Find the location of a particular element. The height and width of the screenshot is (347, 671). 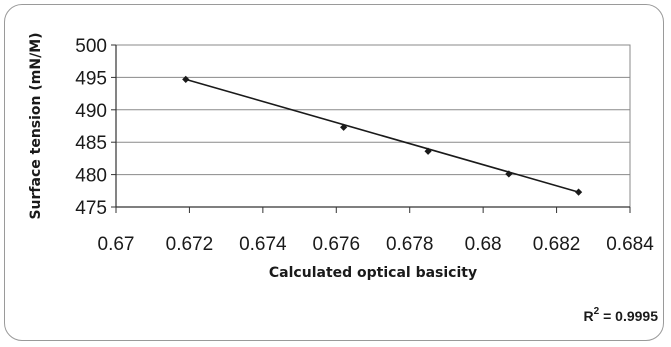

r-squared-r: R is located at coordinates (589, 316).